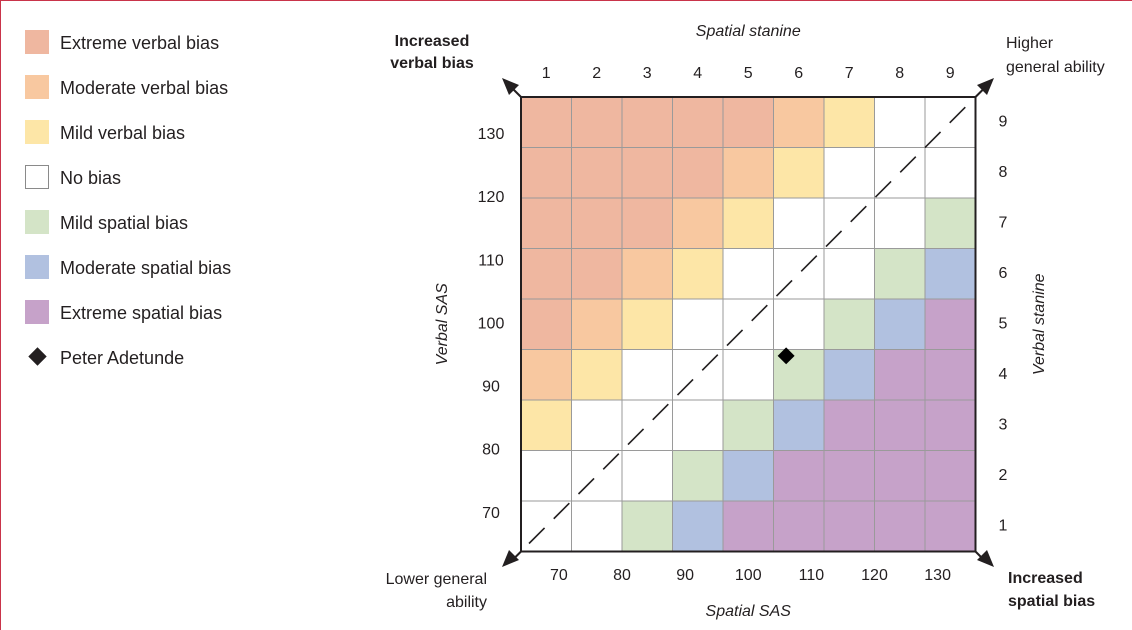 The image size is (1132, 630). I want to click on y-tick-label: 90, so click(491, 387).